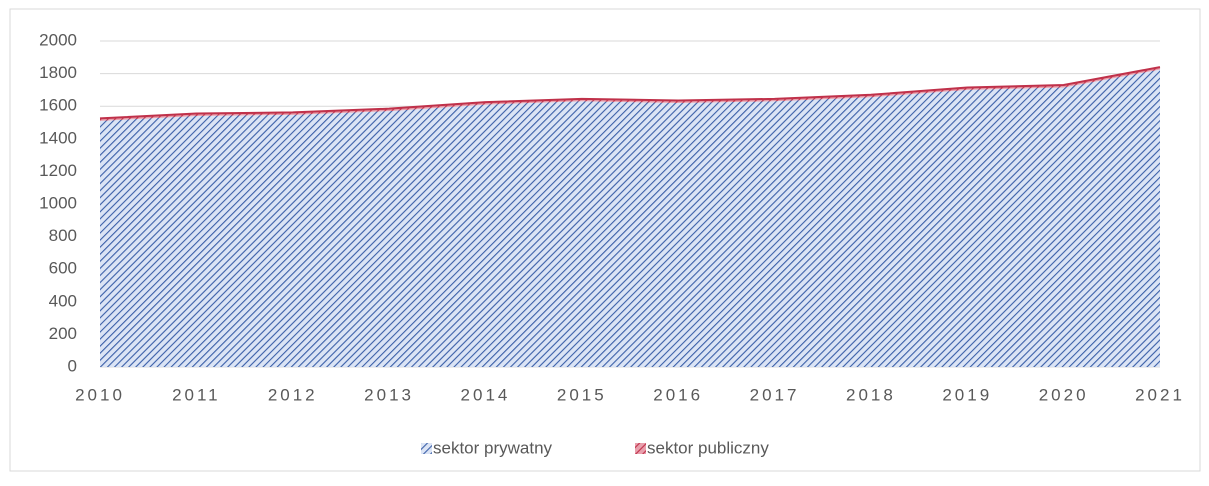  What do you see at coordinates (72, 365) in the screenshot?
I see `y-tick-label: 0` at bounding box center [72, 365].